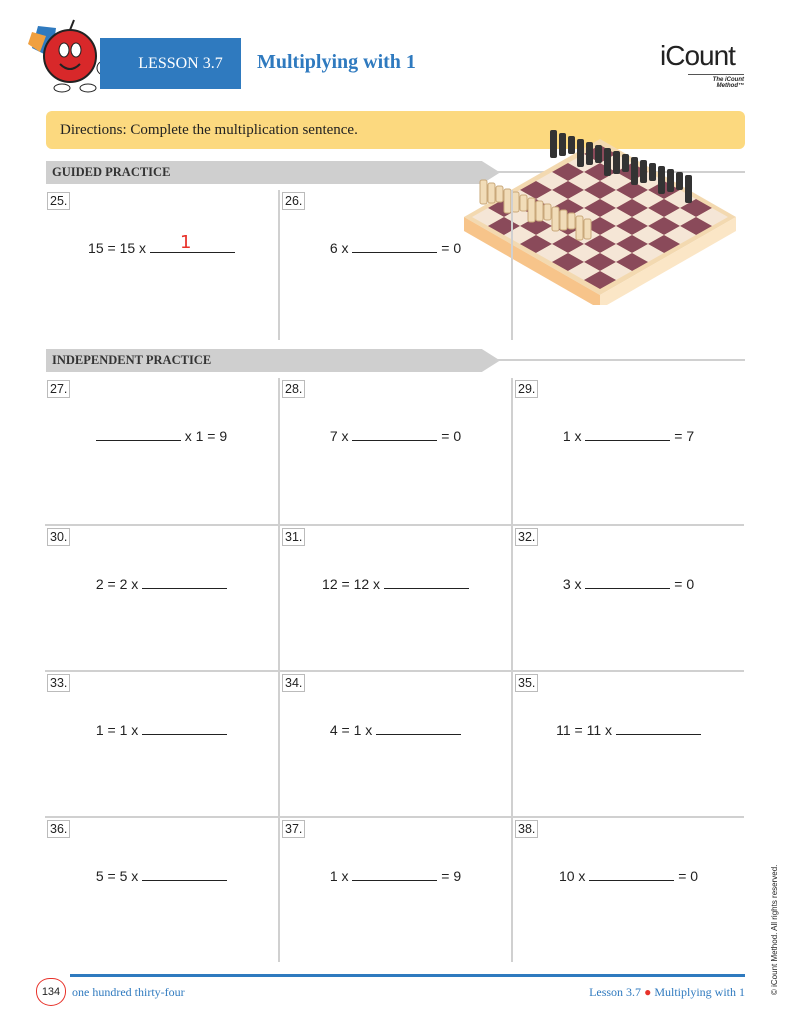 The width and height of the screenshot is (791, 1024). I want to click on problem-number: 31., so click(294, 537).